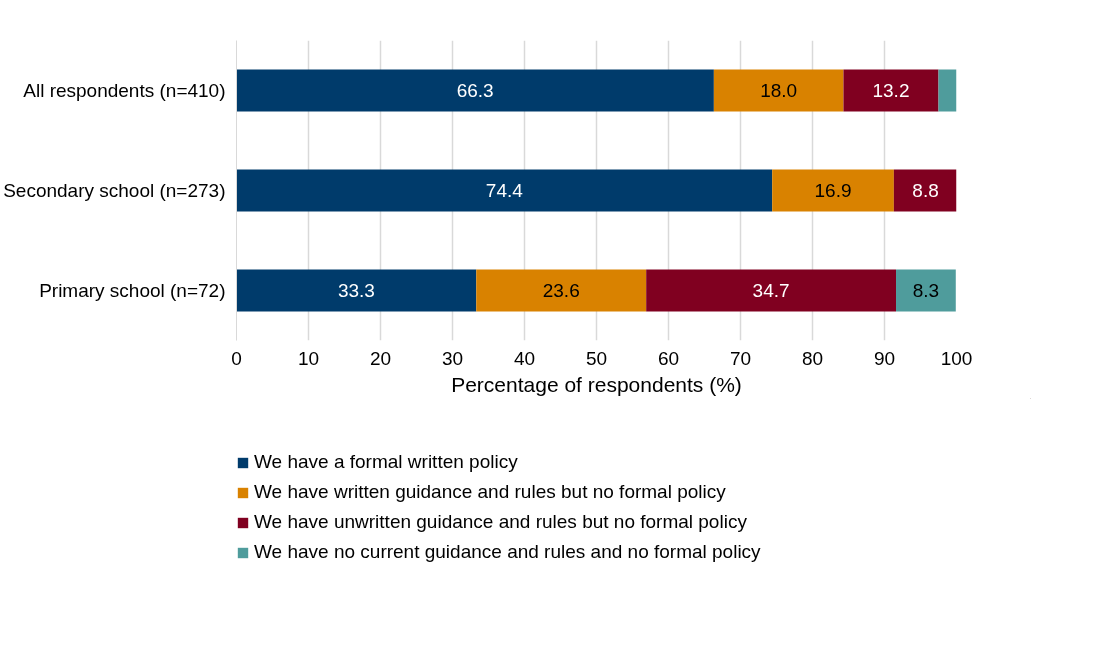 This screenshot has height=648, width=1098. Describe the element at coordinates (452, 358) in the screenshot. I see `x-tick-label: 30` at that location.